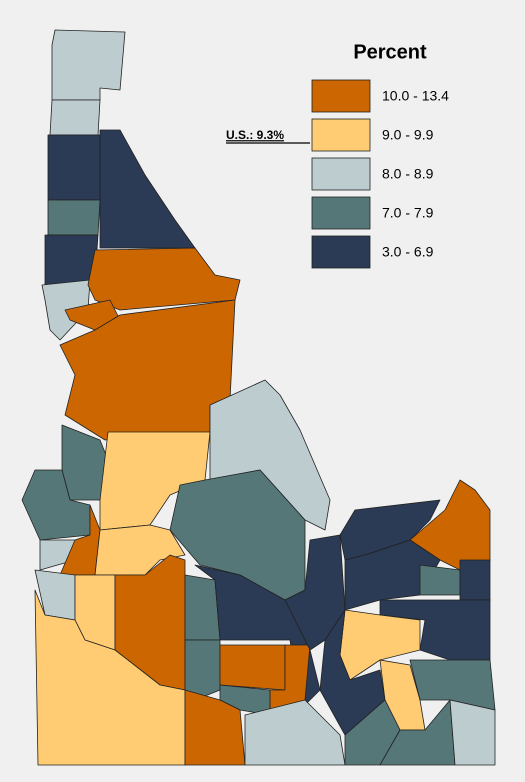  What do you see at coordinates (408, 213) in the screenshot?
I see `legend-label: 7.0 - 7.9` at bounding box center [408, 213].